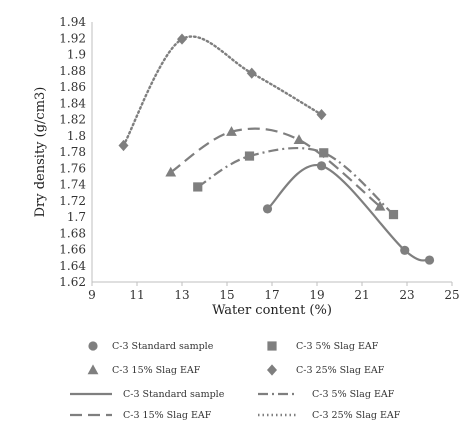  I want to click on legend-label-line-series-1: C-3 Standard sample, so click(174, 394).